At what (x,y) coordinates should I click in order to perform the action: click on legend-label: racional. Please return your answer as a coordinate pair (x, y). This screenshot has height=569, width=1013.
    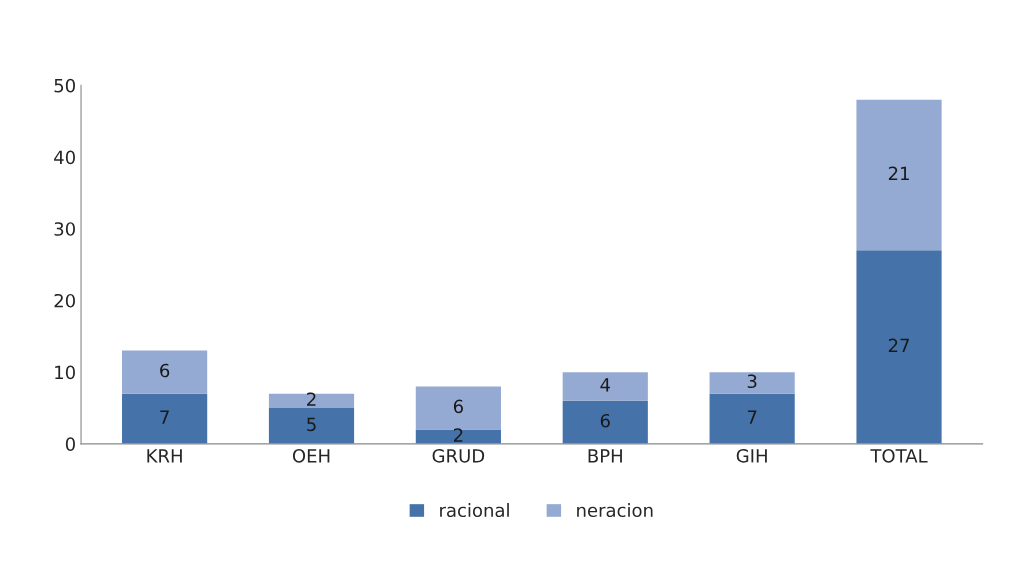
    Looking at the image, I should click on (474, 510).